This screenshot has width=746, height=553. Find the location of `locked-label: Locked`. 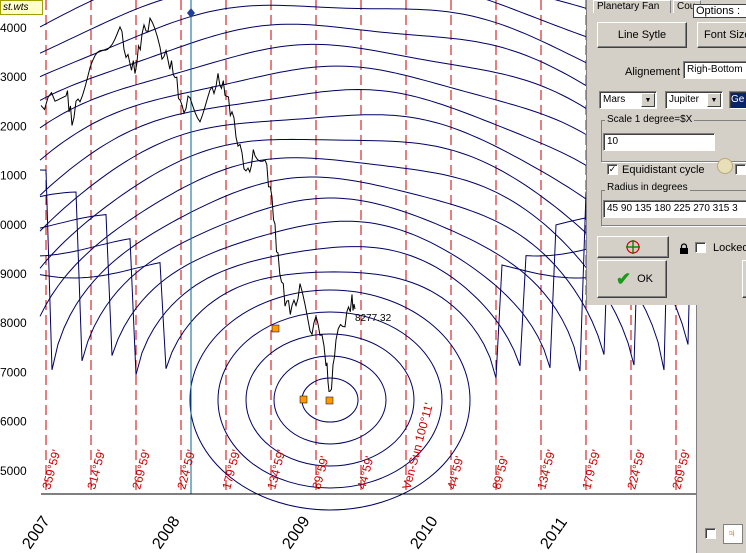

locked-label: Locked is located at coordinates (729, 248).